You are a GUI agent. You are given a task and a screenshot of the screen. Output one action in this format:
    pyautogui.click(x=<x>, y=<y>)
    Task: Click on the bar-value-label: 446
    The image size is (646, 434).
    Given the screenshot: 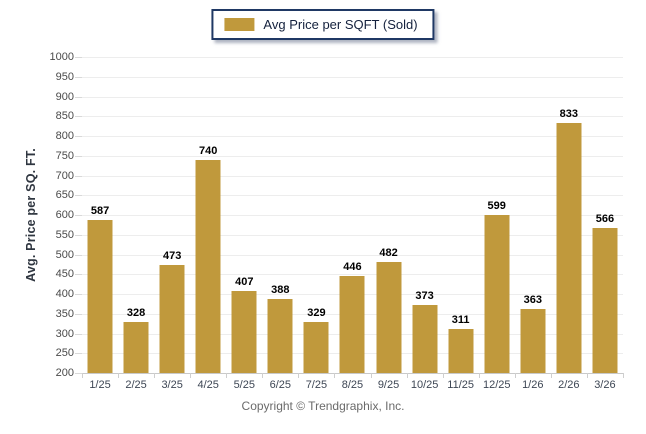 What is the action you would take?
    pyautogui.click(x=352, y=266)
    